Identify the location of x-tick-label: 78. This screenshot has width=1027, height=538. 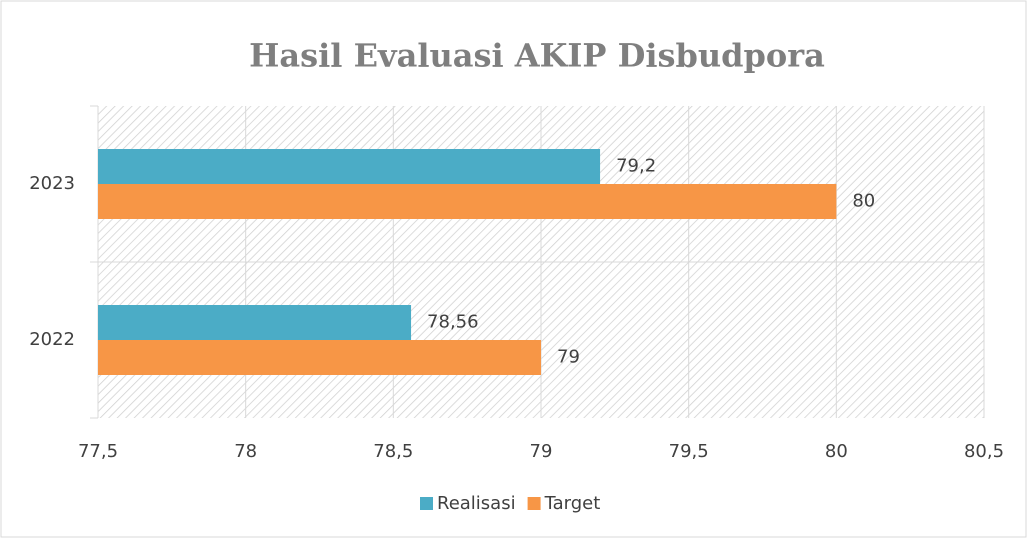
(245, 451).